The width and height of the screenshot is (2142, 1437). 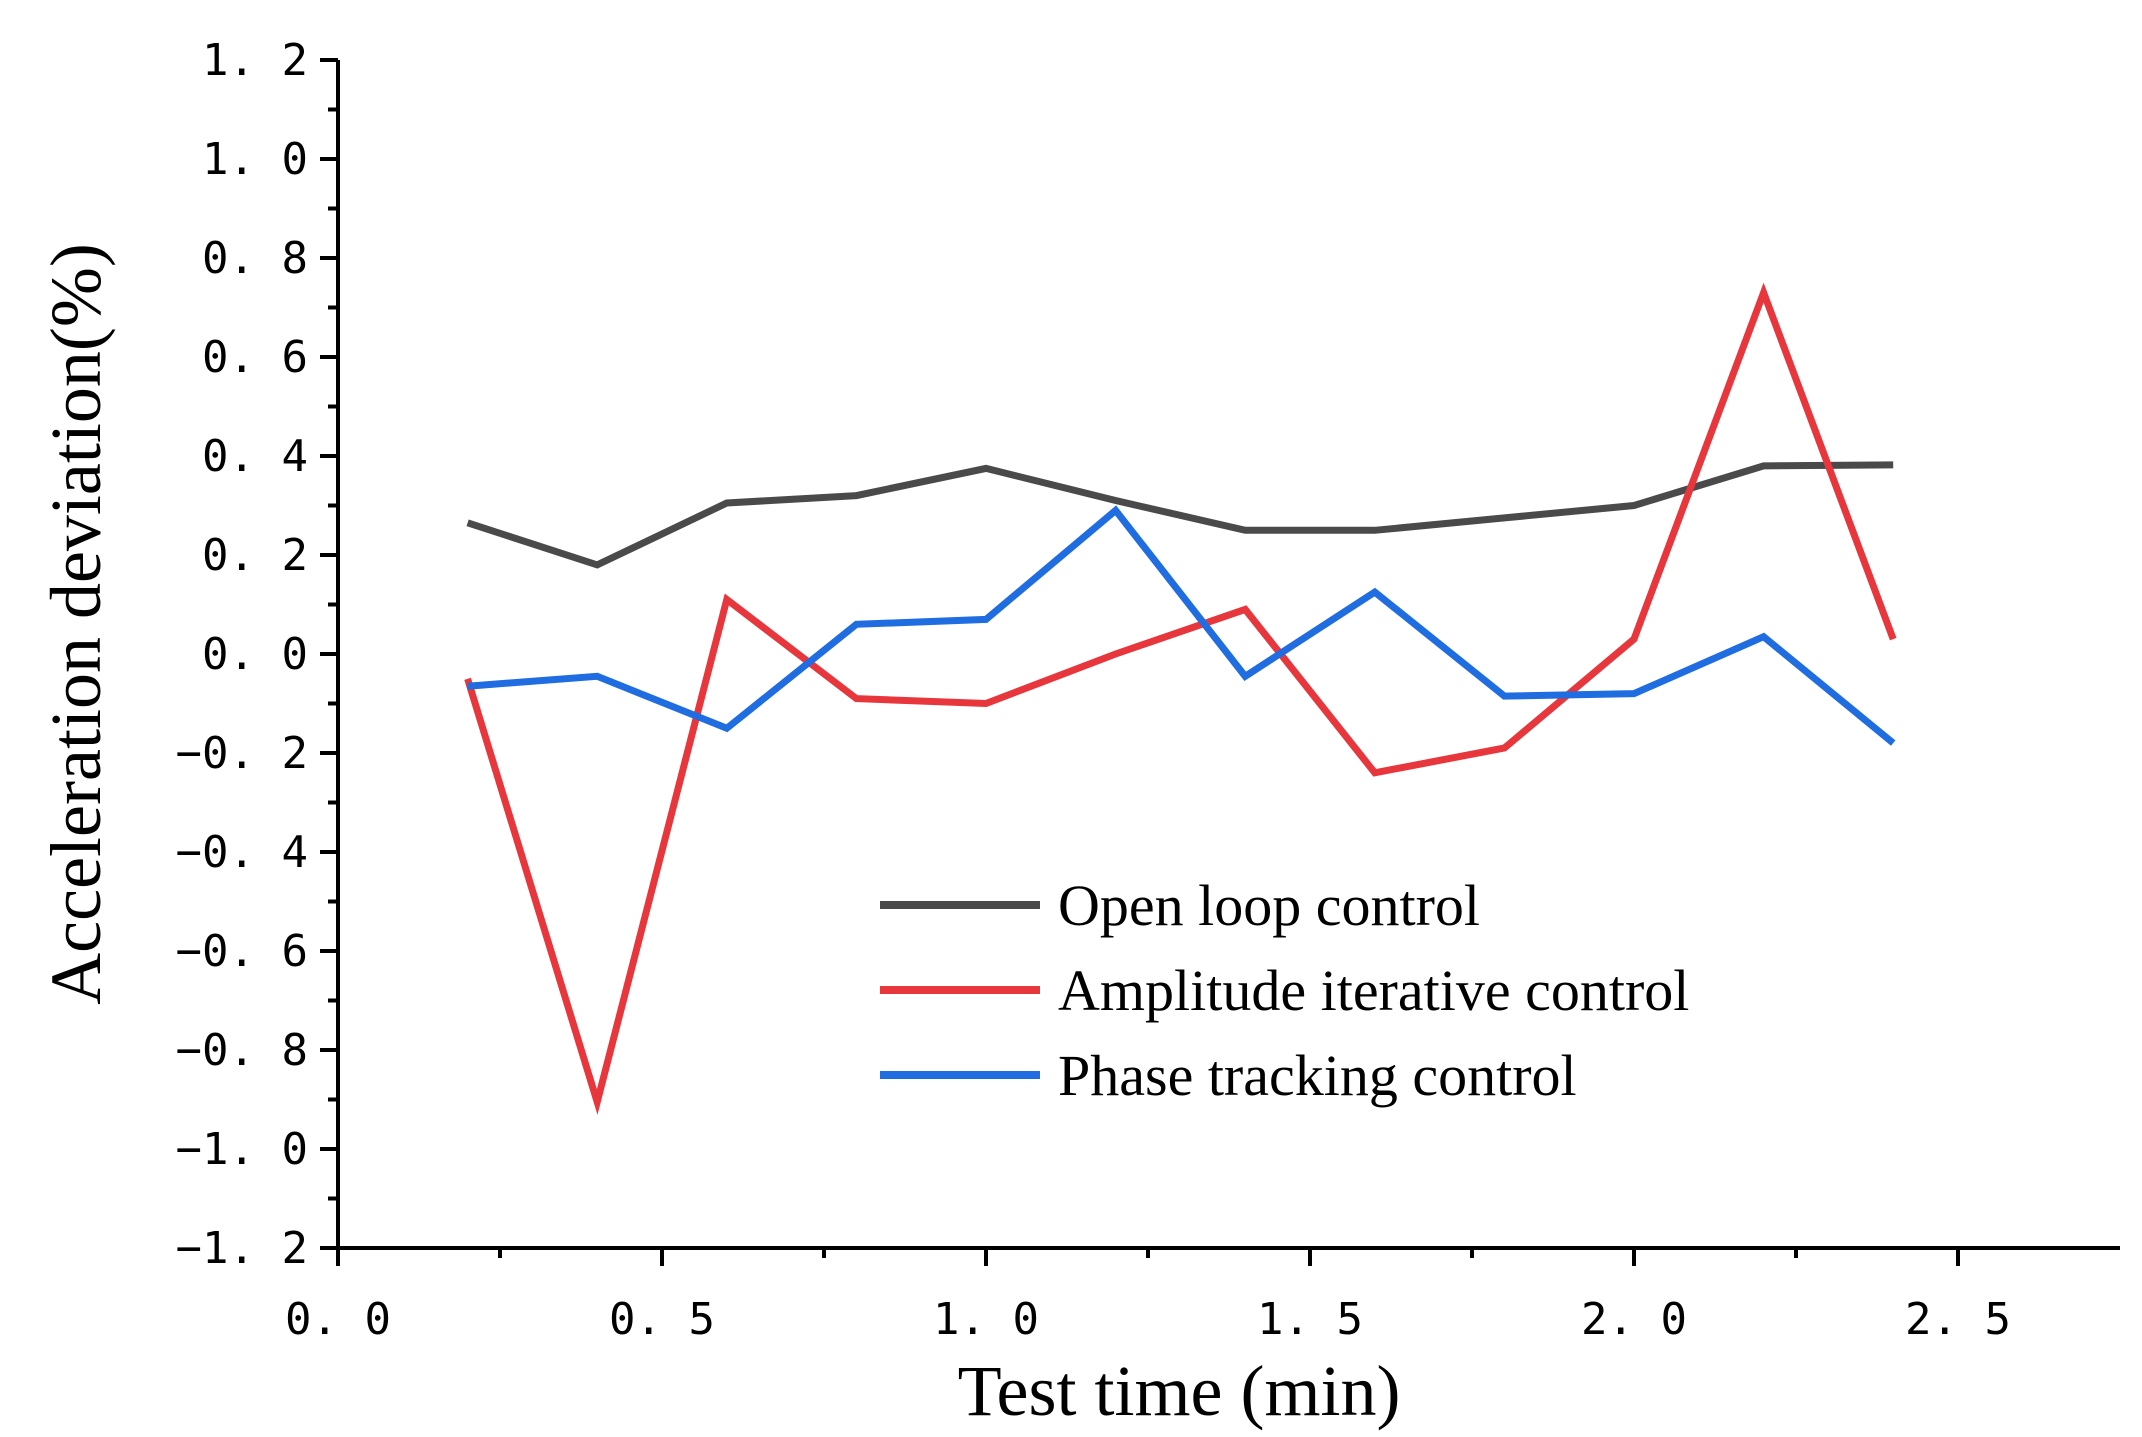 What do you see at coordinates (255, 456) in the screenshot?
I see `y-tick-label: 0. 4` at bounding box center [255, 456].